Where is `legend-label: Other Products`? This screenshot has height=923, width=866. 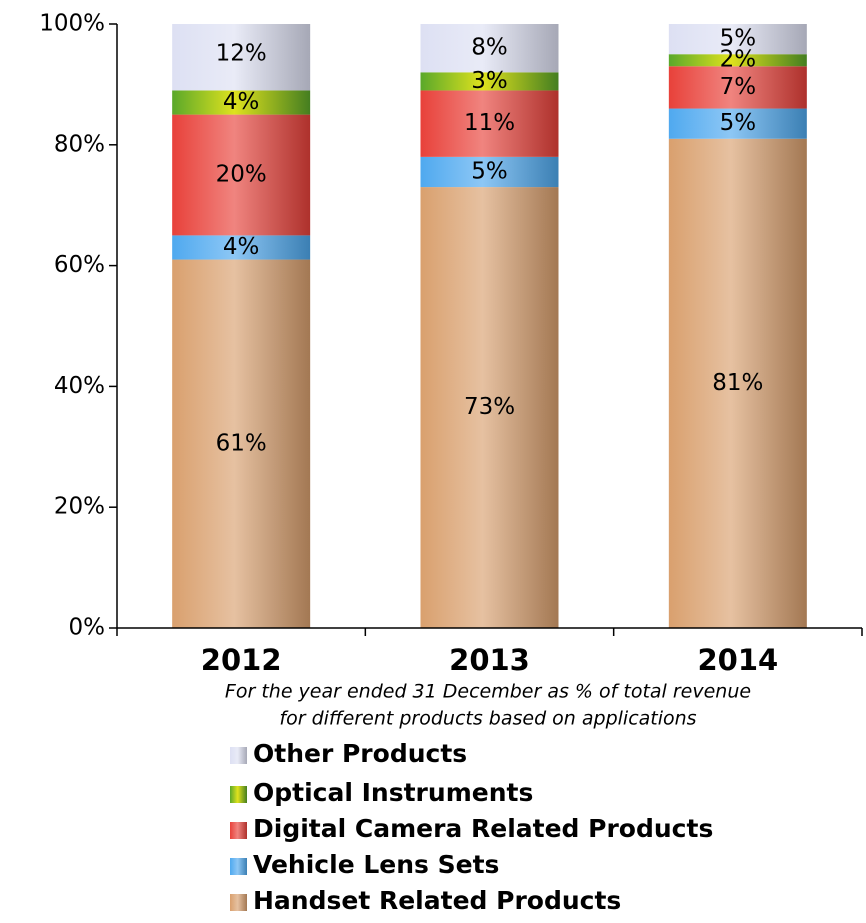 legend-label: Other Products is located at coordinates (360, 753).